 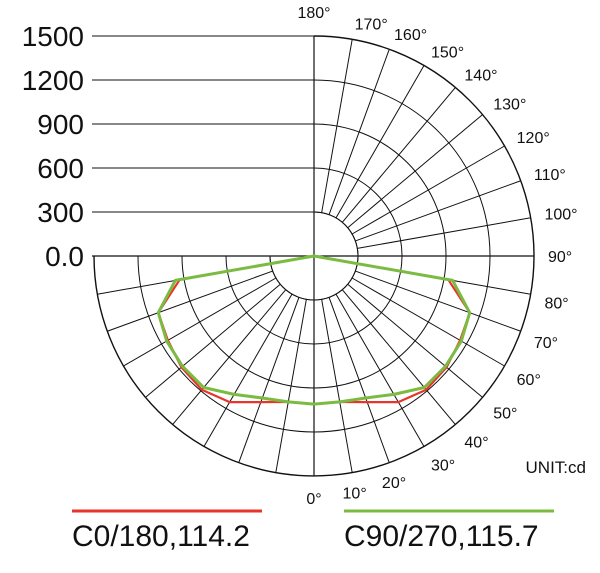 I want to click on angle-tick-label: 20°, so click(x=394, y=483).